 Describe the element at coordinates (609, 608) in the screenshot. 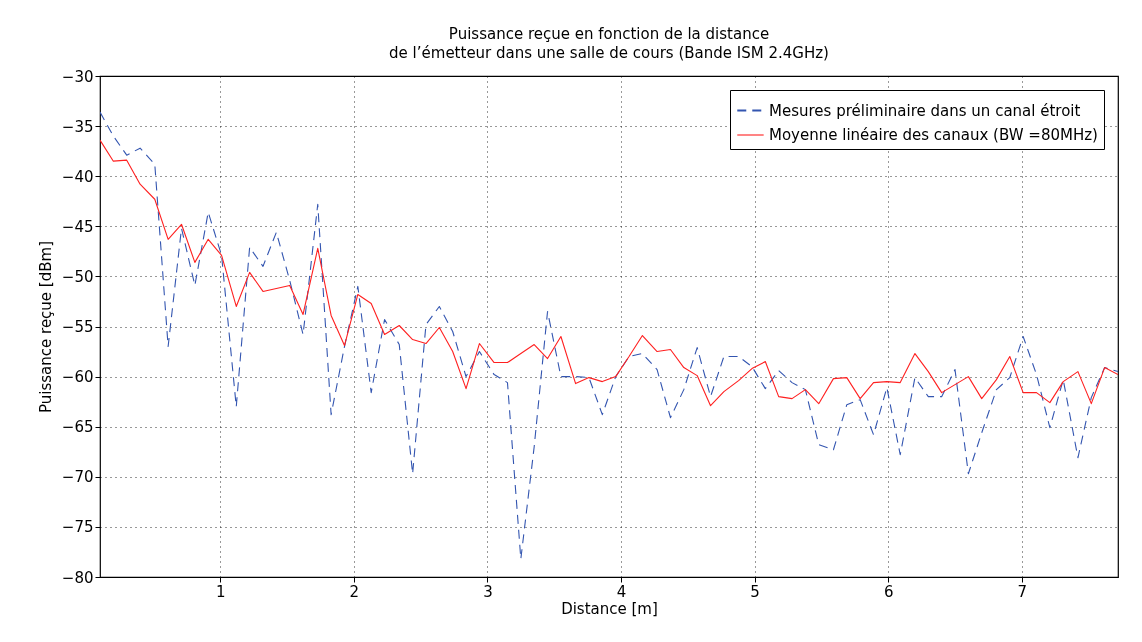

I see `x-axis-title: Distance [m]` at that location.